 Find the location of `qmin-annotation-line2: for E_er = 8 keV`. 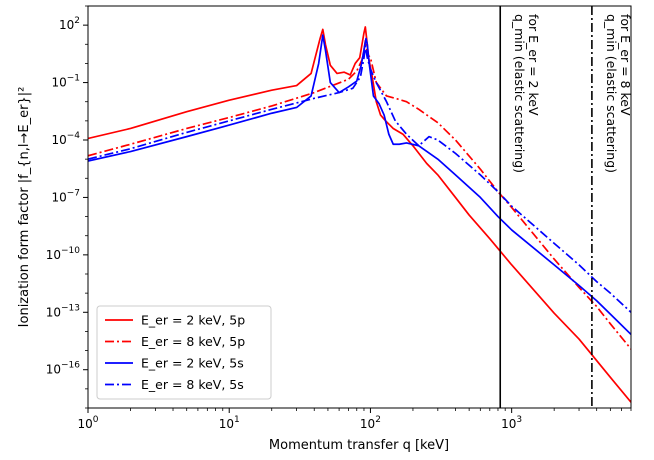

qmin-annotation-line2: for E_er = 8 keV is located at coordinates (625, 65).